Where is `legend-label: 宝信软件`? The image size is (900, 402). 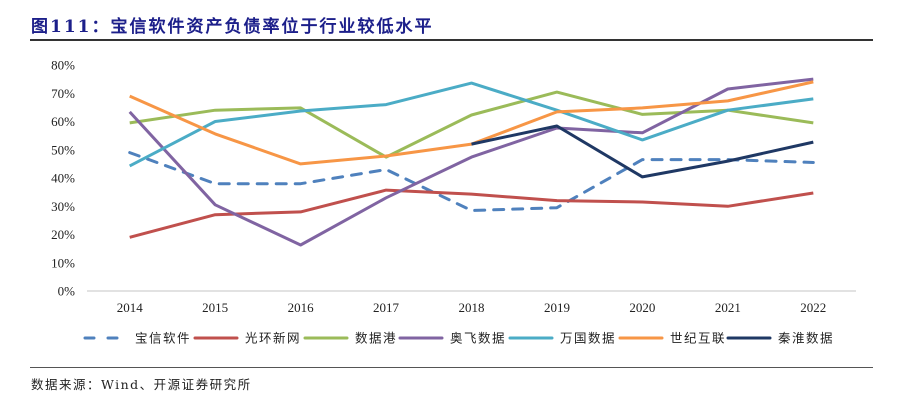 legend-label: 宝信软件 is located at coordinates (163, 338).